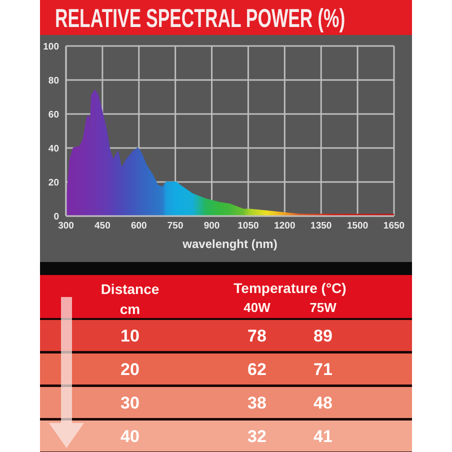 This screenshot has height=452, width=452. Describe the element at coordinates (394, 226) in the screenshot. I see `x-tick-label: 1650` at that location.